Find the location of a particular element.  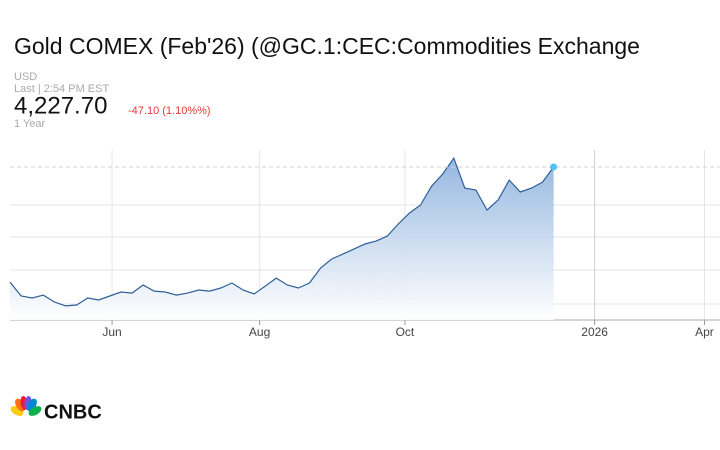

price: 4,227.70 is located at coordinates (60, 105).